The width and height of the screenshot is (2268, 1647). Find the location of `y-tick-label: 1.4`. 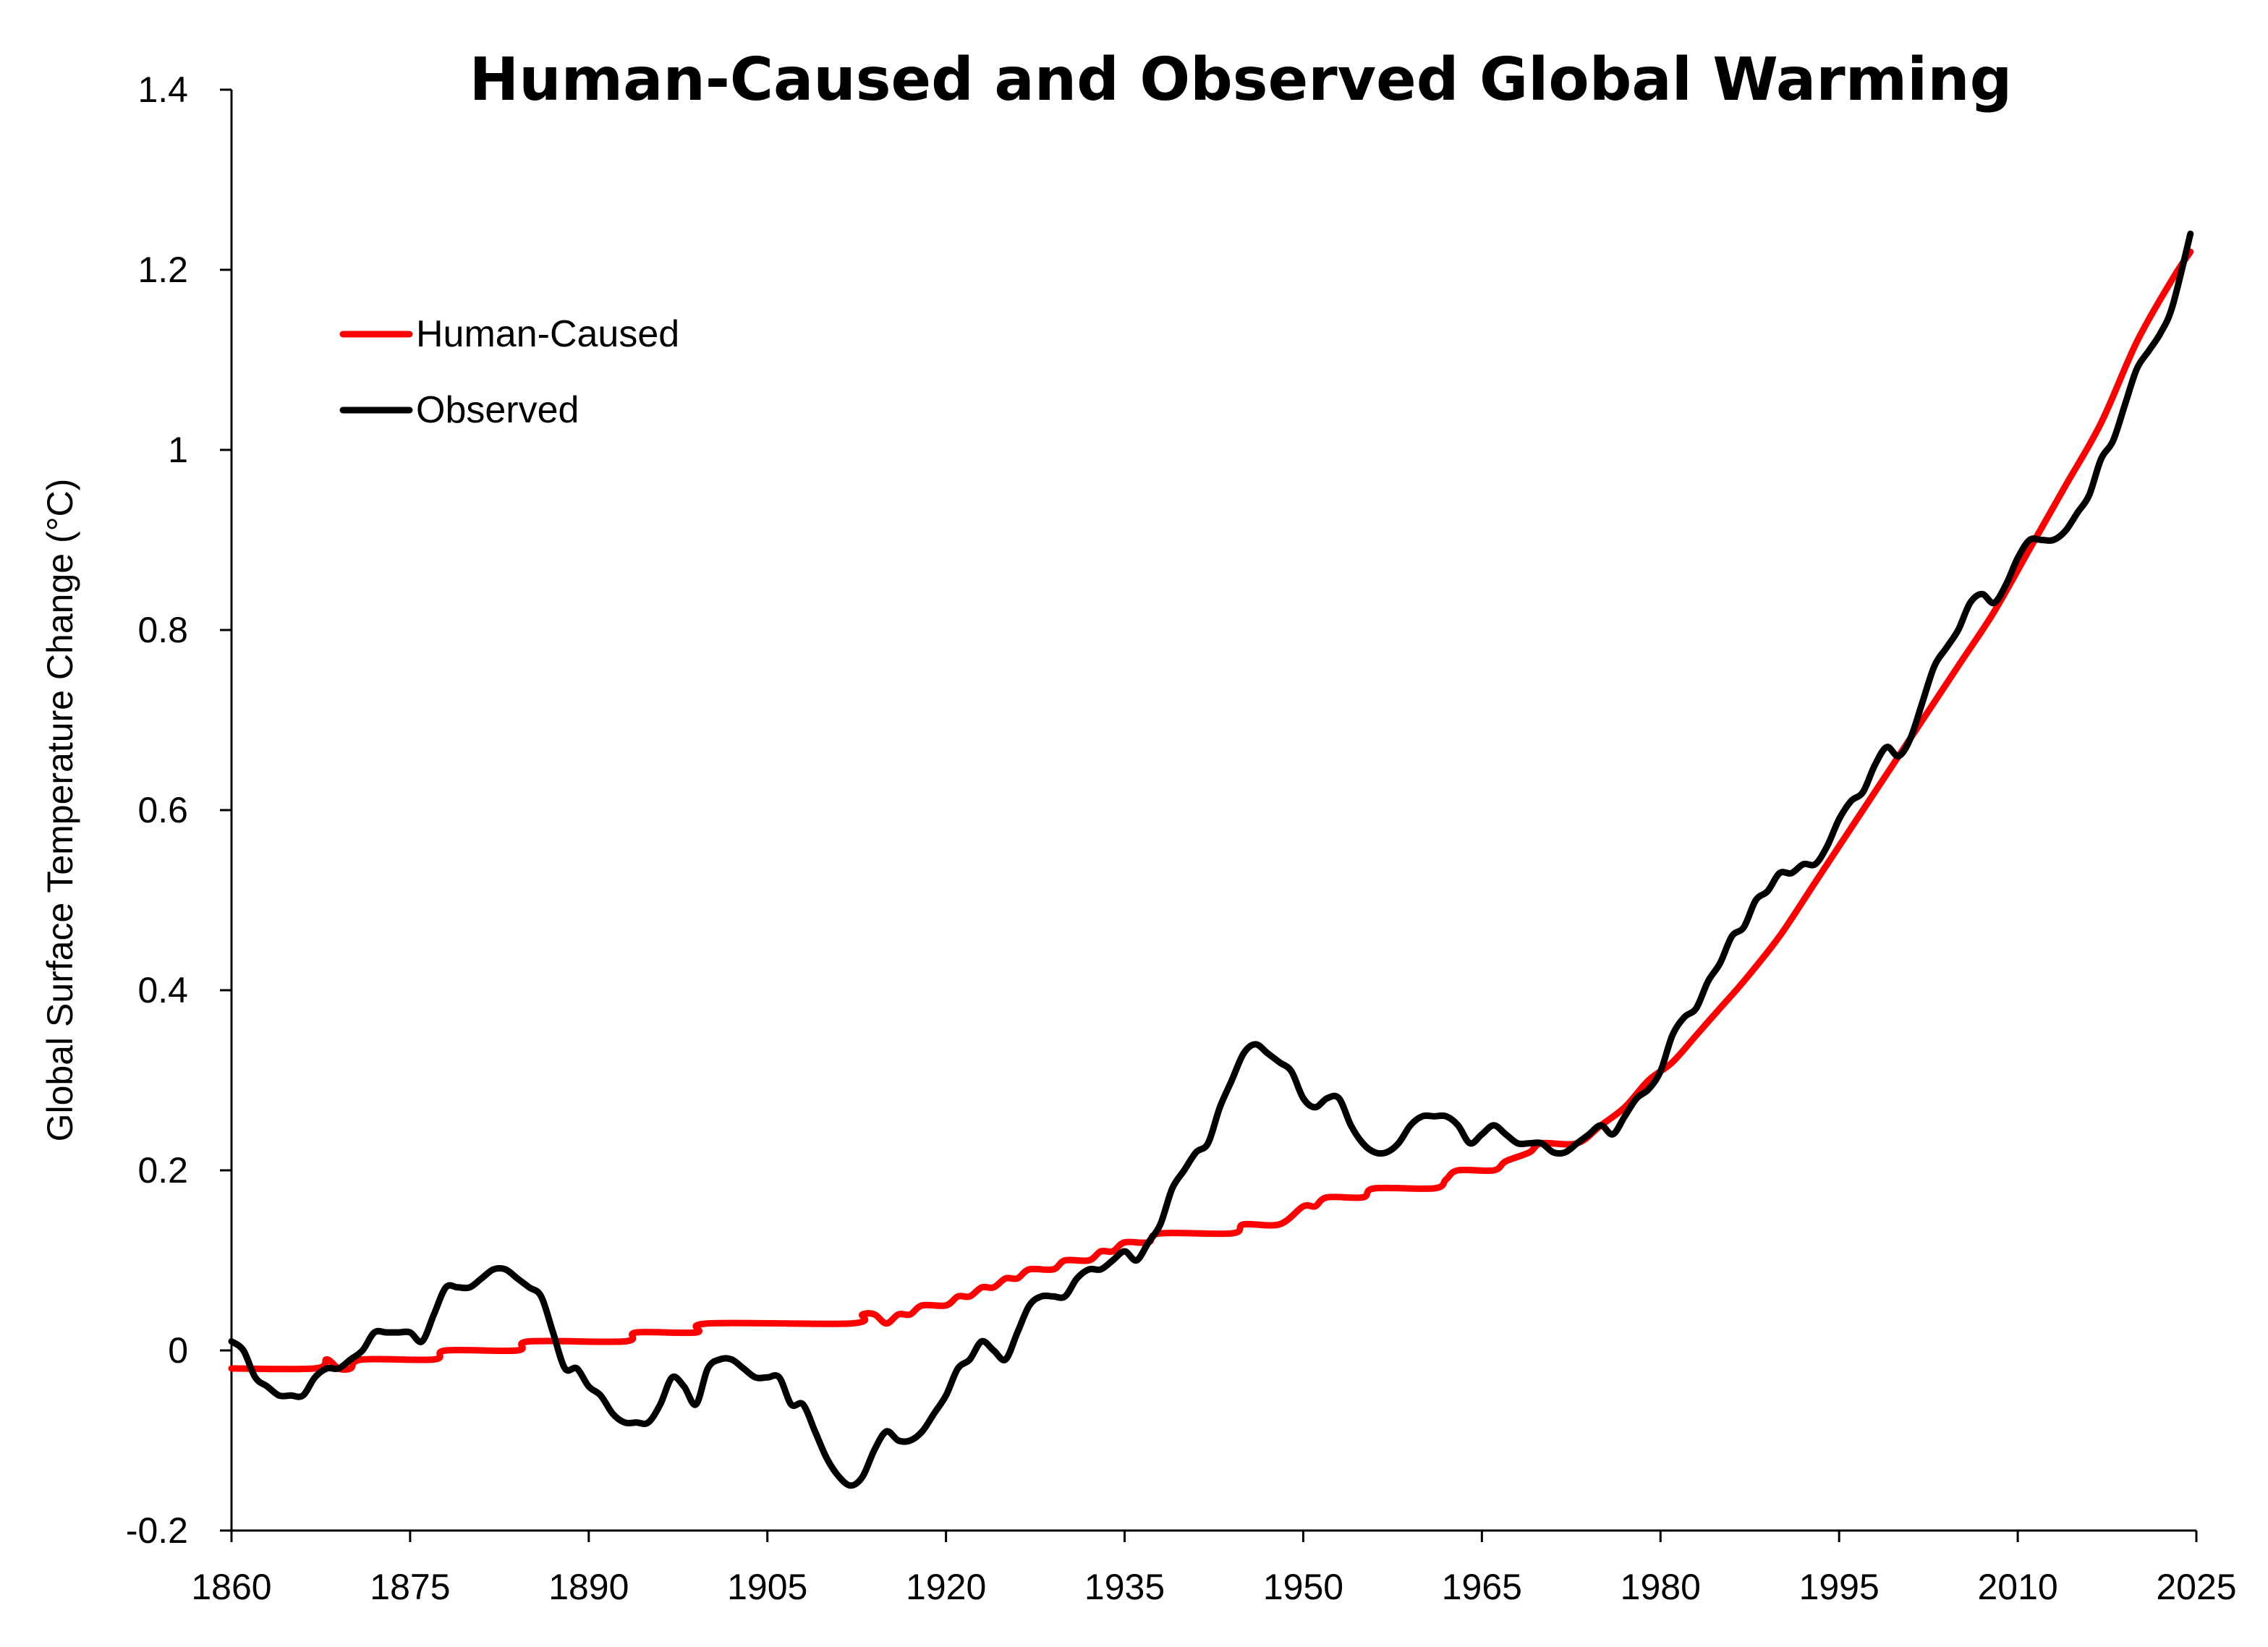

y-tick-label: 1.4 is located at coordinates (162, 89).